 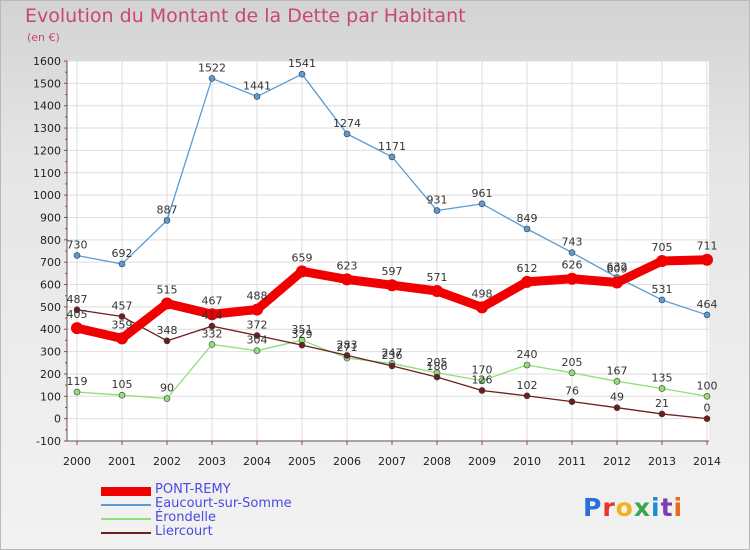 What do you see at coordinates (77, 461) in the screenshot?
I see `x-tick-label: 2000` at bounding box center [77, 461].